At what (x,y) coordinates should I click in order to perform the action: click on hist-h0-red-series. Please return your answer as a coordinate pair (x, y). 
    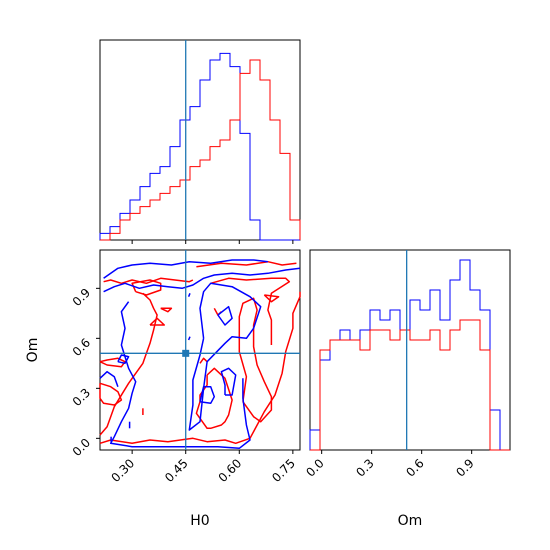
    Looking at the image, I should click on (200, 150).